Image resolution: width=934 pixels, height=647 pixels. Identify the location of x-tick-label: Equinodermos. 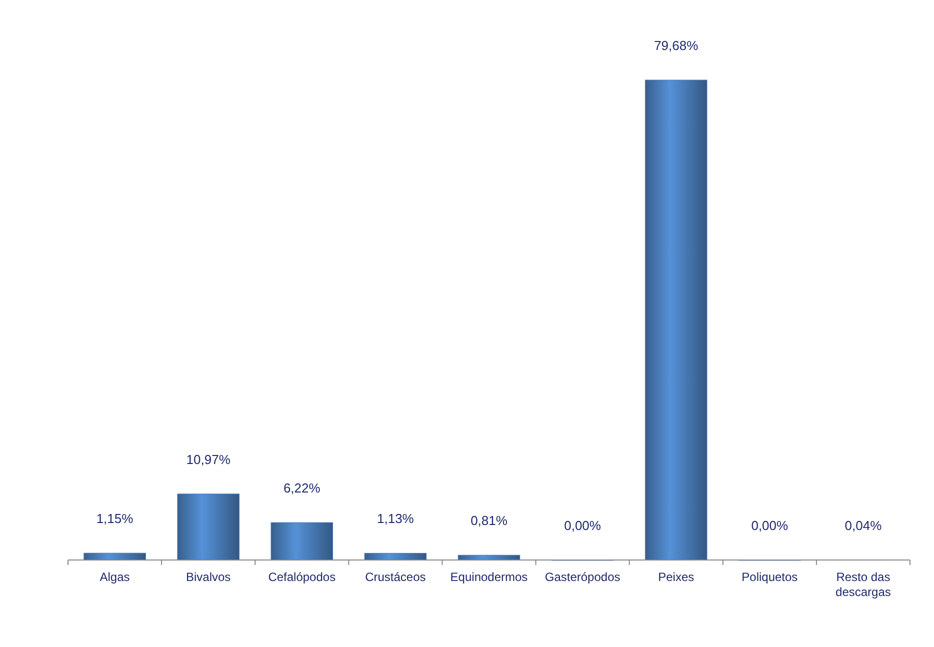
(489, 577).